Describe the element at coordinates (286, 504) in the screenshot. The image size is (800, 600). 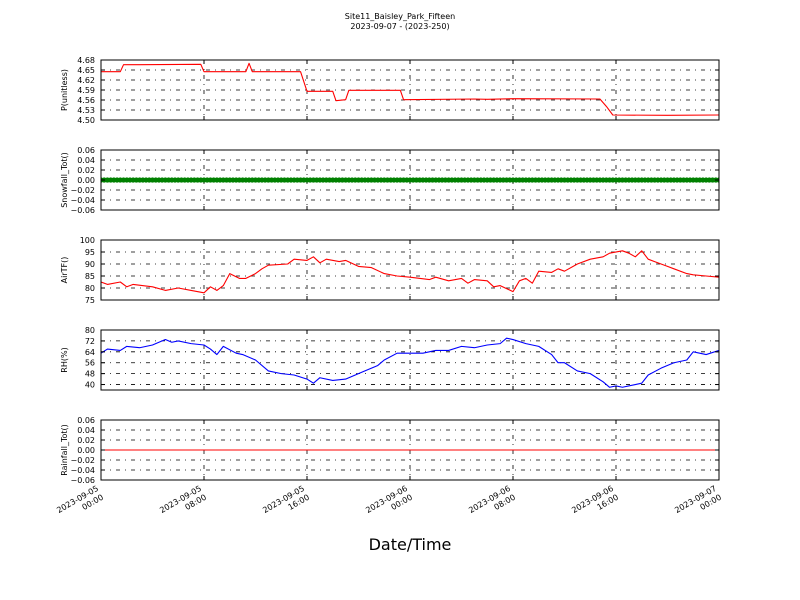
I see `x-tick-label: 2023-09-0516:00` at that location.